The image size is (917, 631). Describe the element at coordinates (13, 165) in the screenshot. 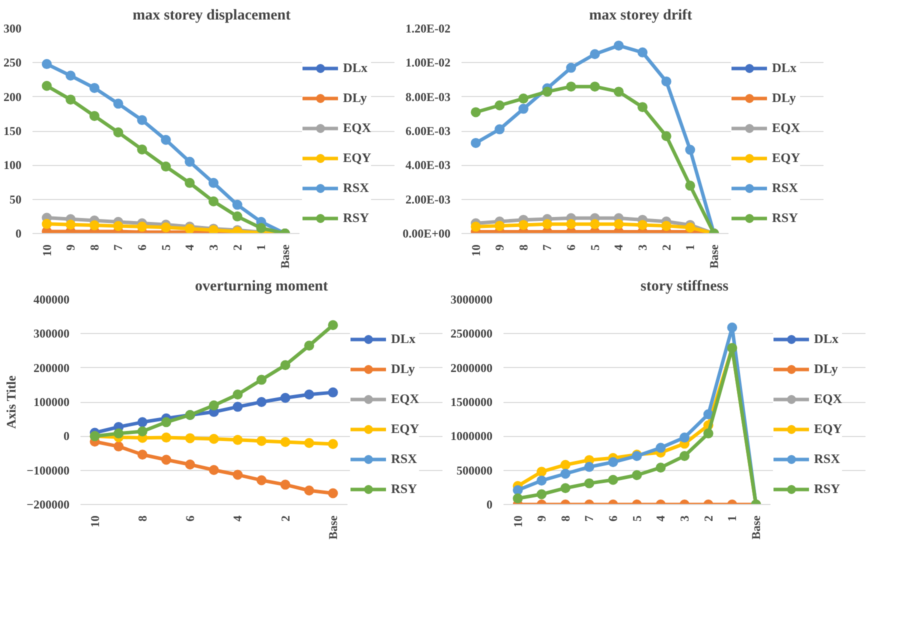

I see `y-tick-label: 100` at that location.